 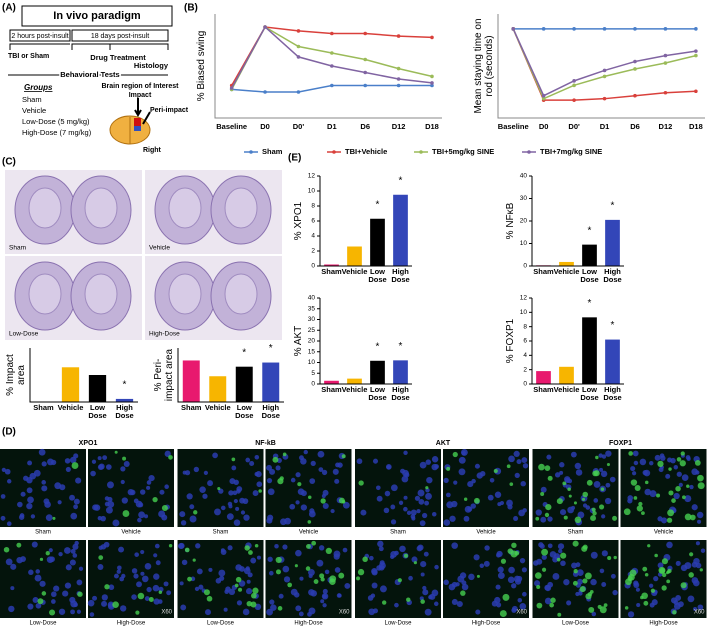 I want to click on brain-section, so click(x=101, y=294).